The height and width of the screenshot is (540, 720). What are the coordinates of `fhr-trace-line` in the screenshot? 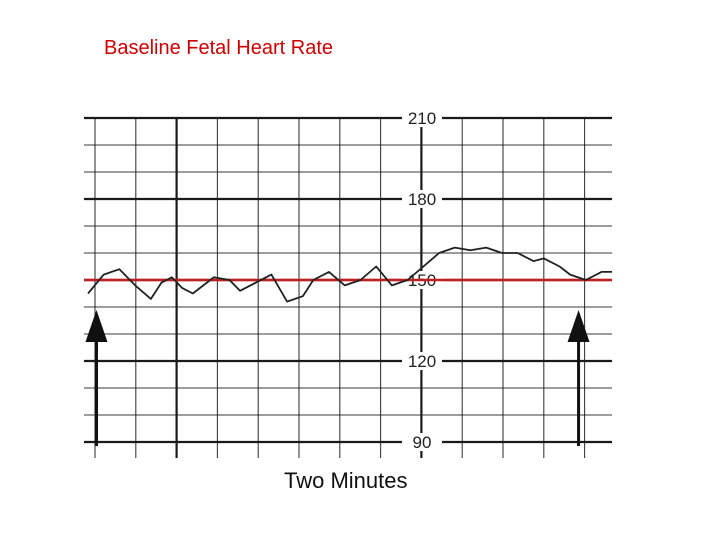 It's located at (349, 274).